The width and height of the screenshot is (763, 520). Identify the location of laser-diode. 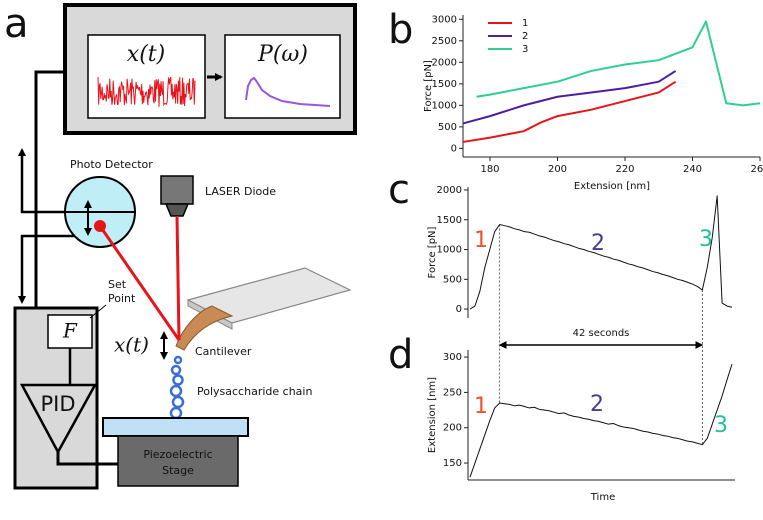
(177, 190).